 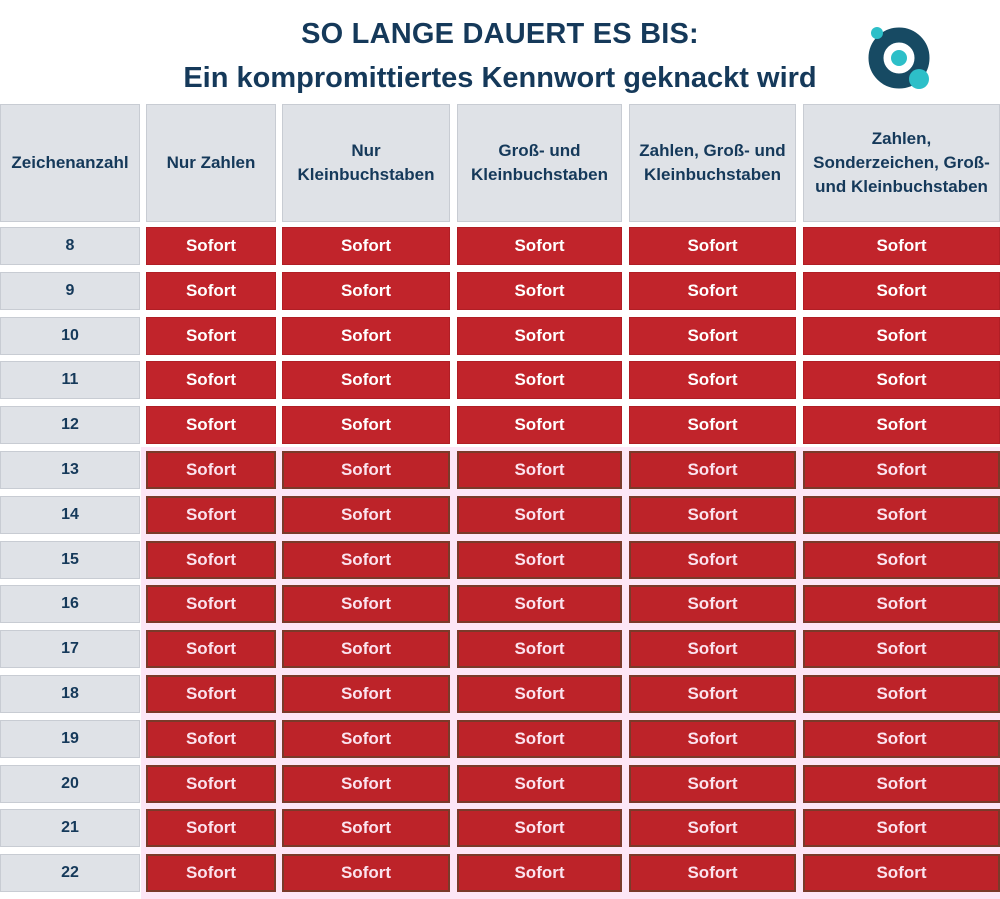 What do you see at coordinates (712, 163) in the screenshot?
I see `header-zahlen-gross-klein: Zahlen, Groß- und Kleinbuchstaben` at bounding box center [712, 163].